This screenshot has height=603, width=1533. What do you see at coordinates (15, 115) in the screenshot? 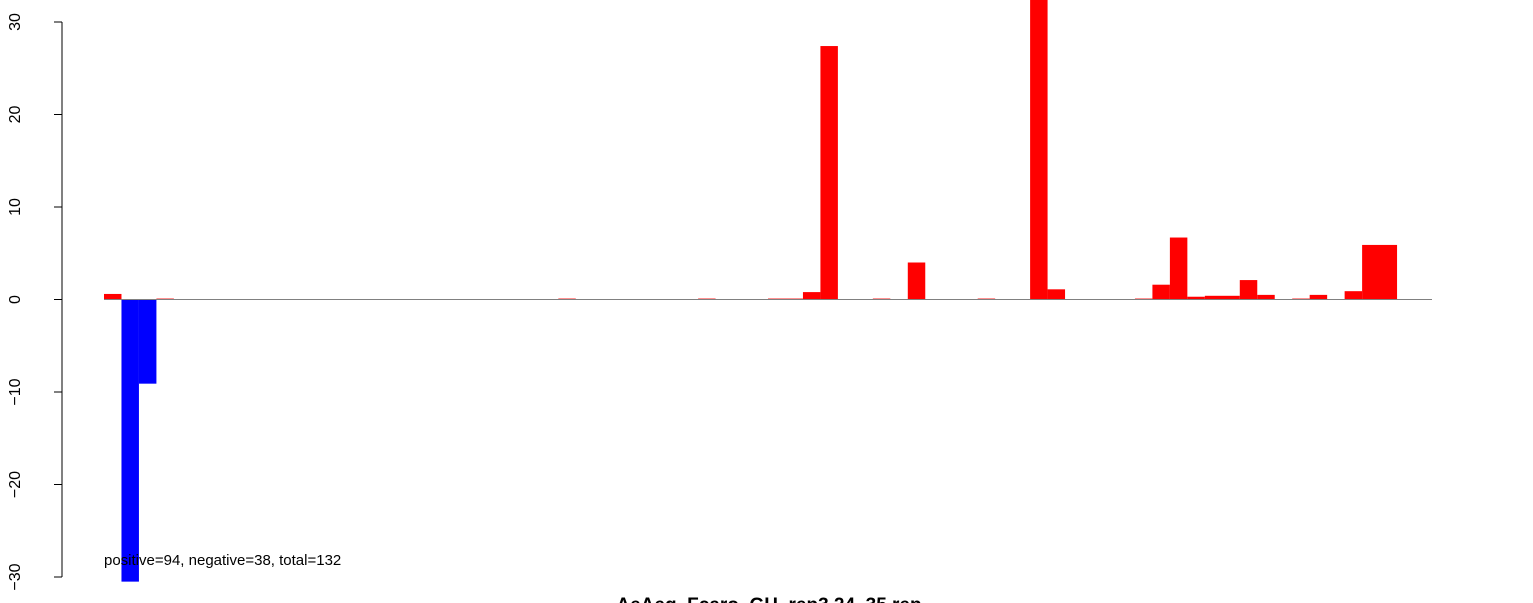
I see `y-tick-label: 20` at bounding box center [15, 115].